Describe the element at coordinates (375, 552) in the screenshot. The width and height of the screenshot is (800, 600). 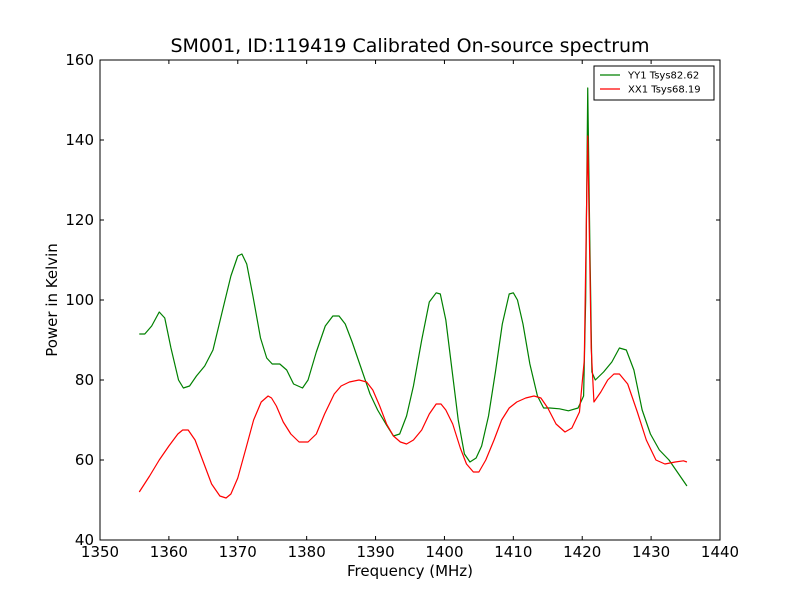
I see `x-tick-label: 1390` at that location.